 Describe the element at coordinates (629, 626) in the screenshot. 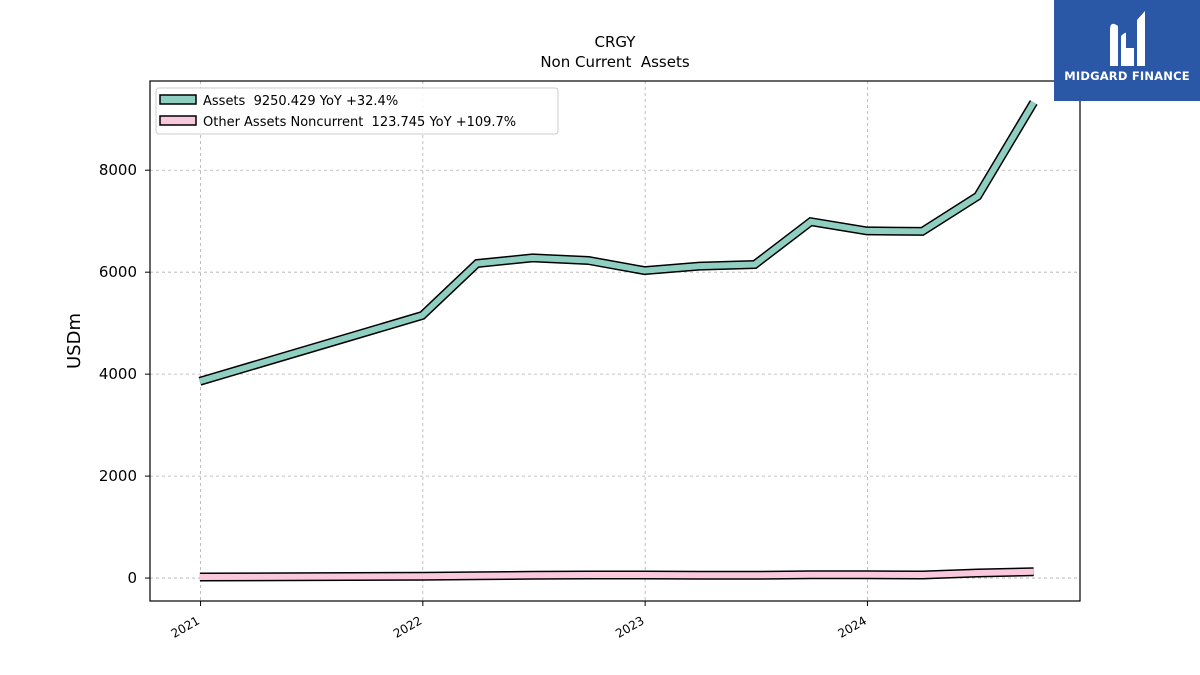

I see `x-tick-label: 2023` at that location.